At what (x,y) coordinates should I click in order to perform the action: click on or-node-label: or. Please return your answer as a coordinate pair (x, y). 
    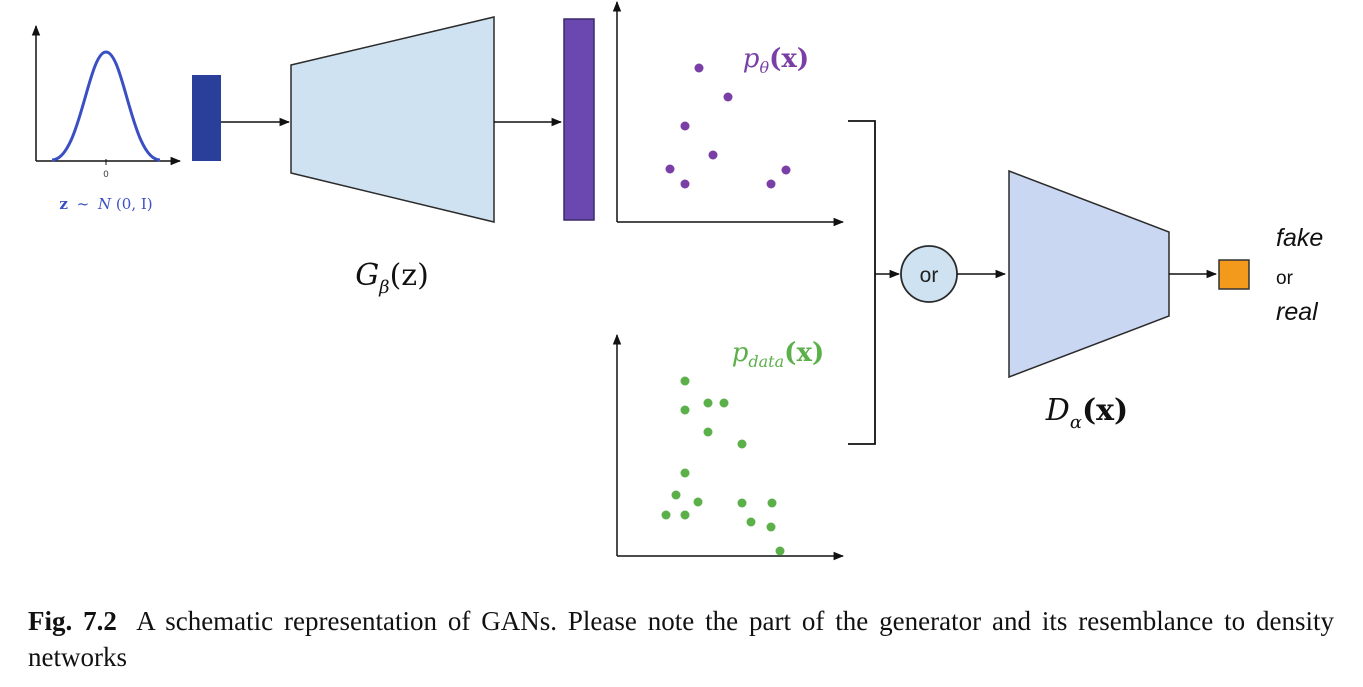
    Looking at the image, I should click on (929, 275).